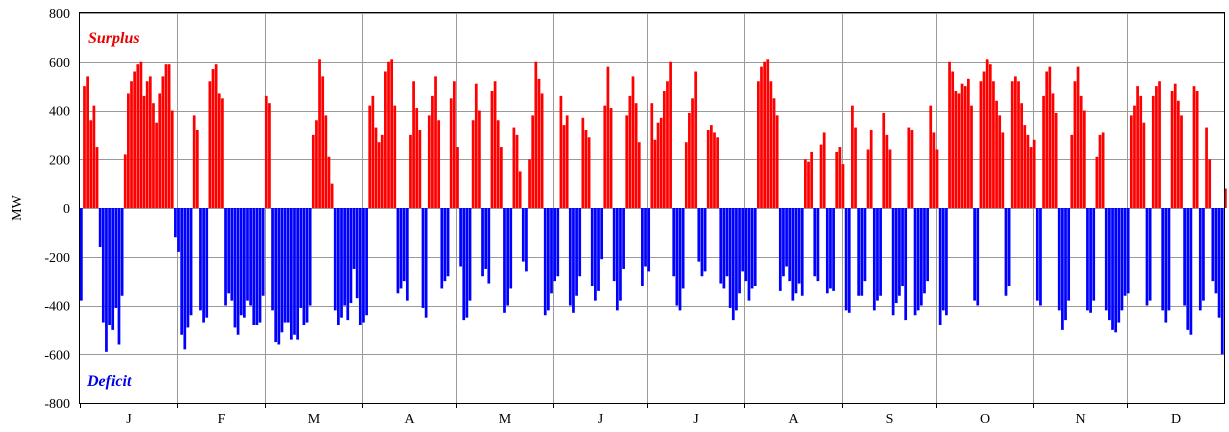  Describe the element at coordinates (985, 419) in the screenshot. I see `month-label: O` at that location.